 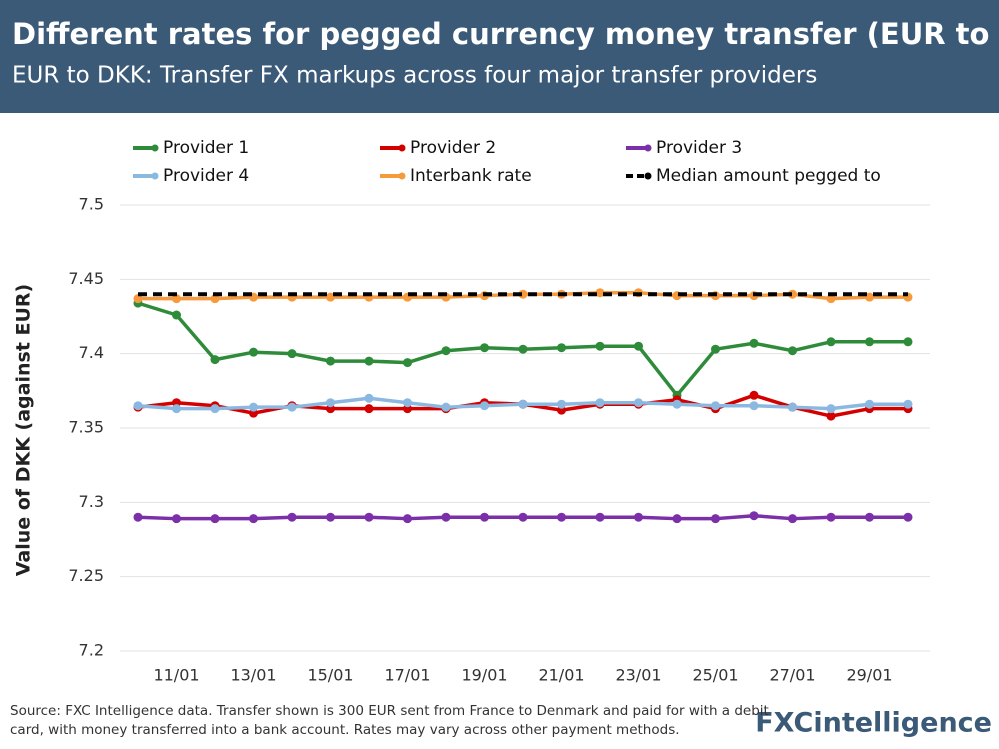 What do you see at coordinates (206, 176) in the screenshot?
I see `legend-label: Provider 4` at bounding box center [206, 176].